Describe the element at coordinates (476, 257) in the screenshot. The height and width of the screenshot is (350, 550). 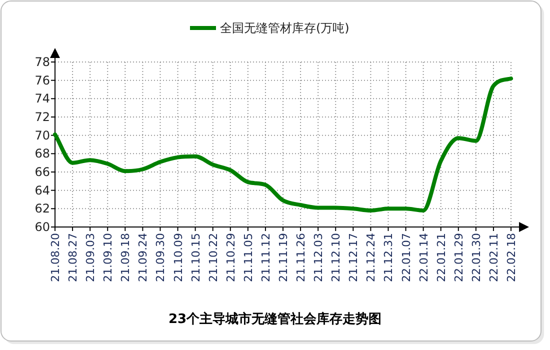
I see `x-tick-label: 22.01.30` at that location.